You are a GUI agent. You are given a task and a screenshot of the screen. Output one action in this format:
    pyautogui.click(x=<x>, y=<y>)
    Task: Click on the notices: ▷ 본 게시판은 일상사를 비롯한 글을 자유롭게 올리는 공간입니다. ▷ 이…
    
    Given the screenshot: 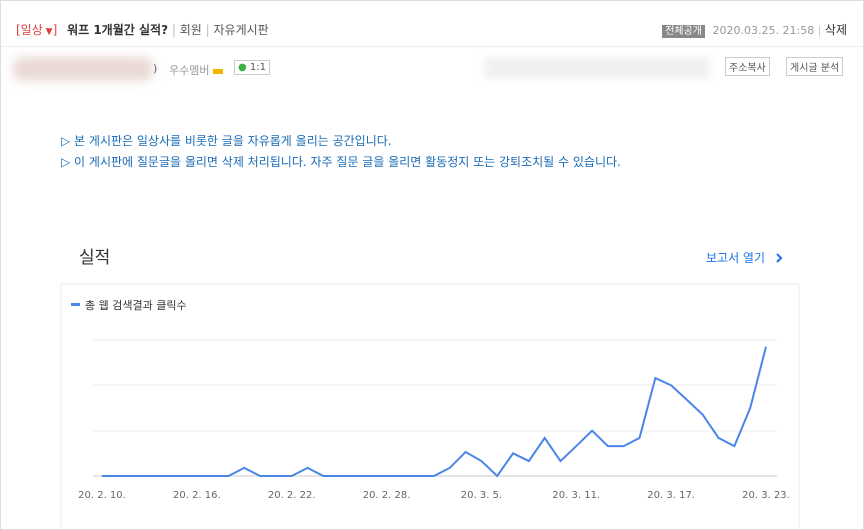 What is the action you would take?
    pyautogui.click(x=341, y=152)
    